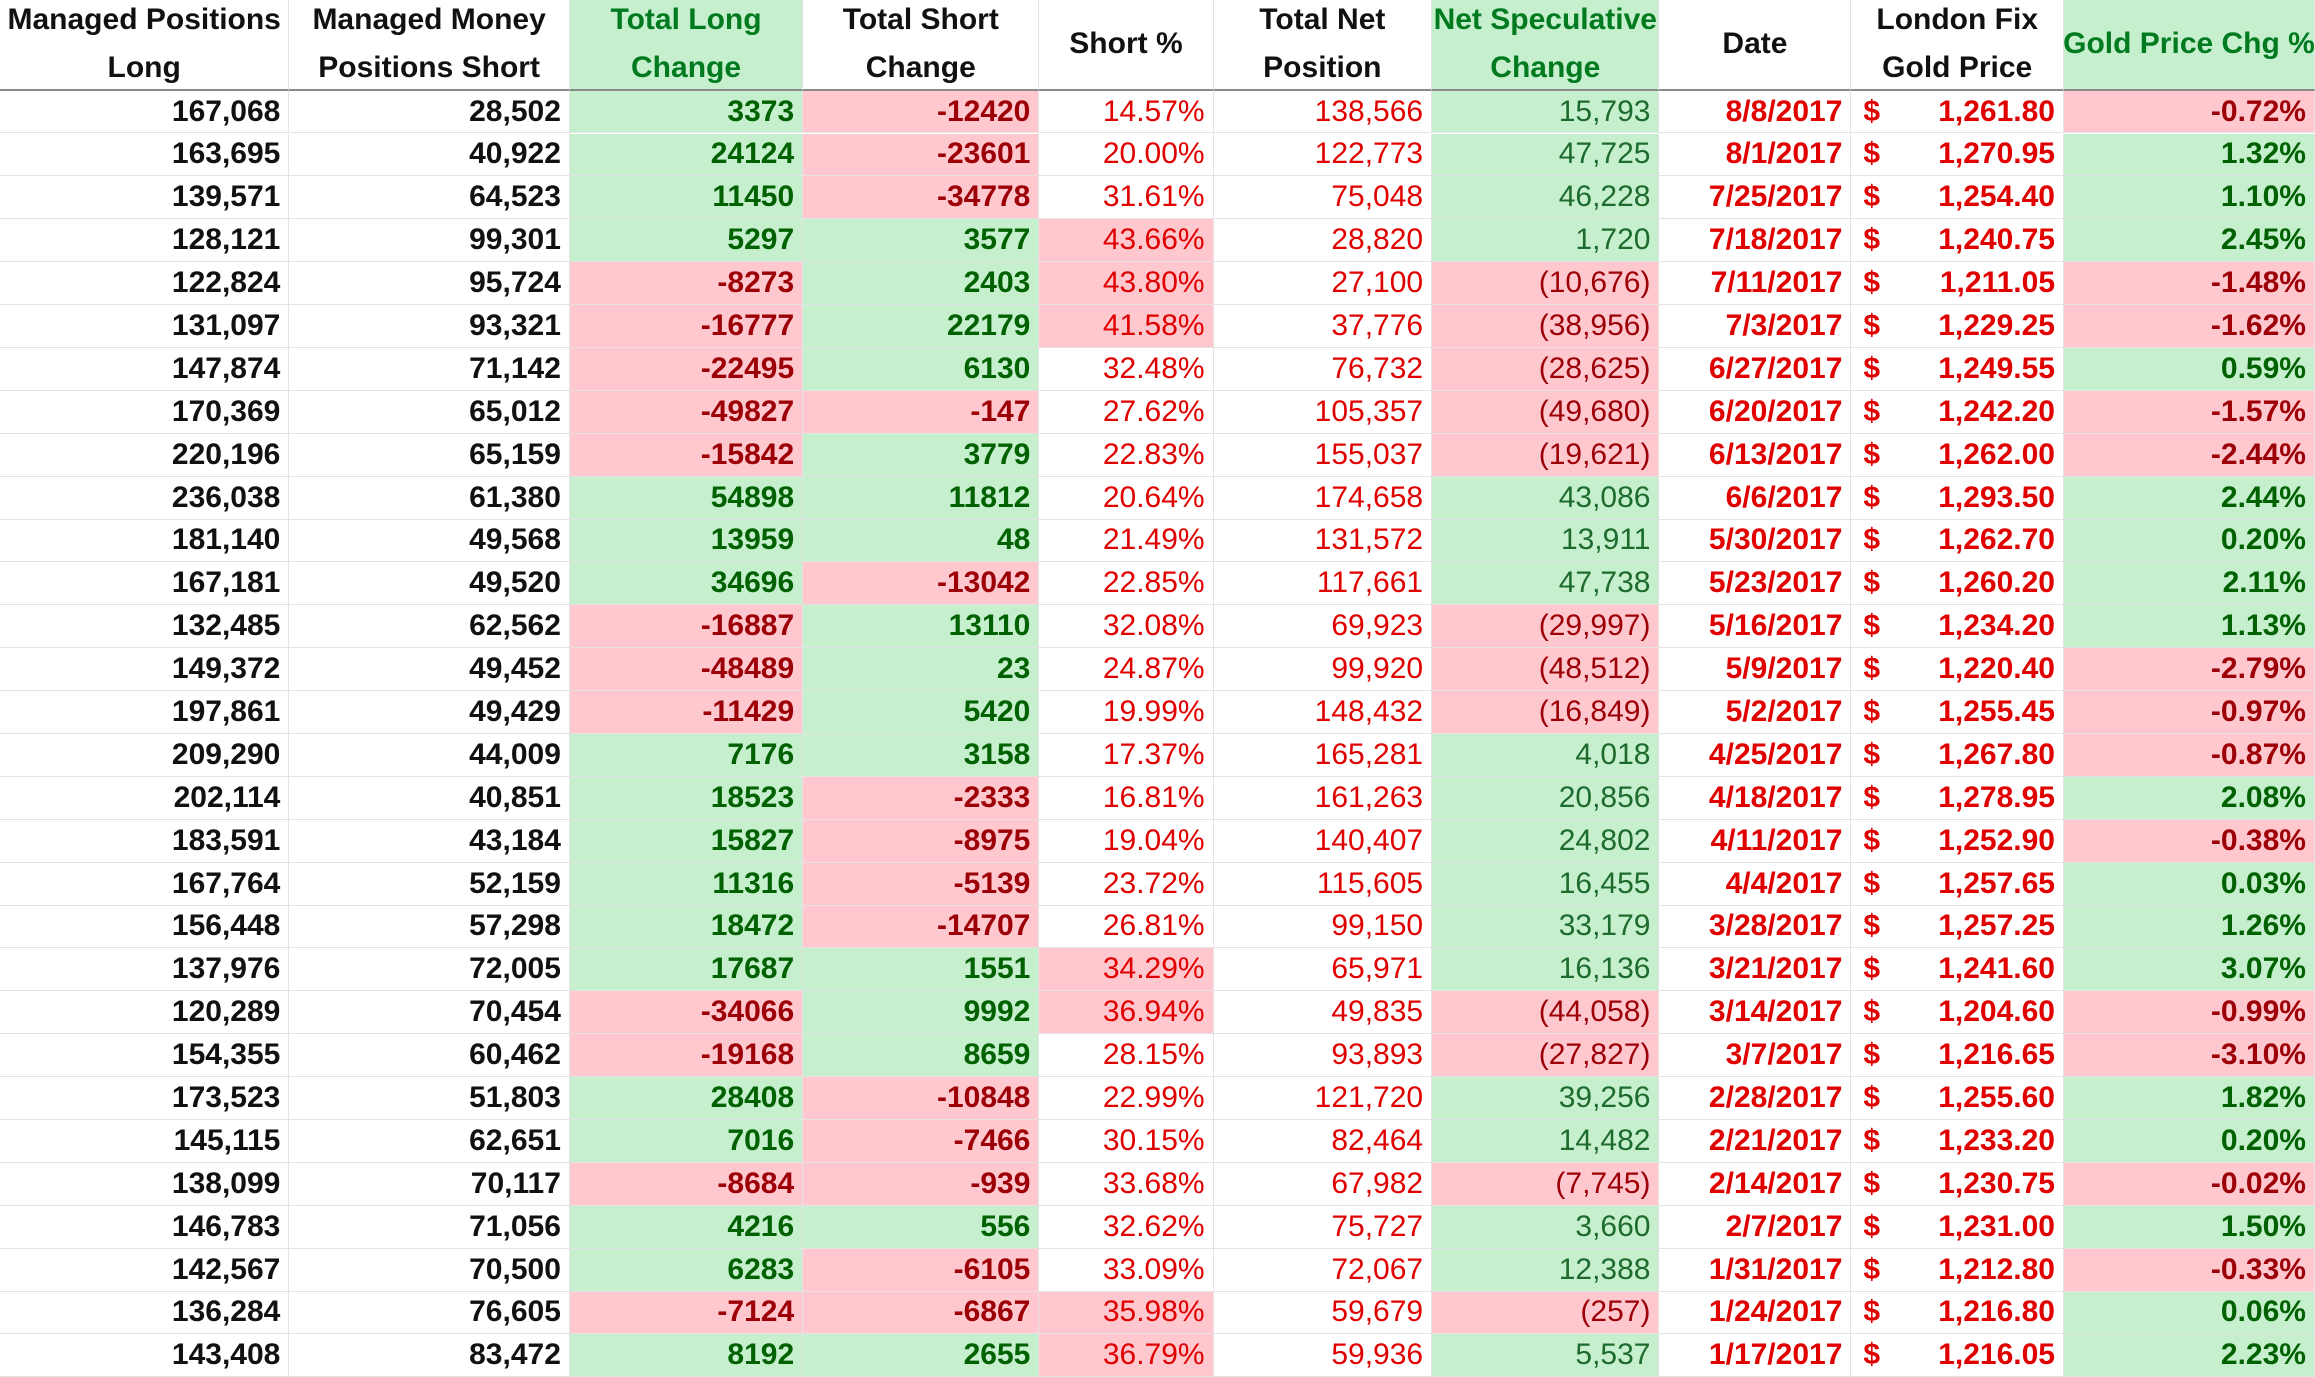 The image size is (2315, 1377). What do you see at coordinates (1957, 970) in the screenshot?
I see `cell-price: $1,241.60` at bounding box center [1957, 970].